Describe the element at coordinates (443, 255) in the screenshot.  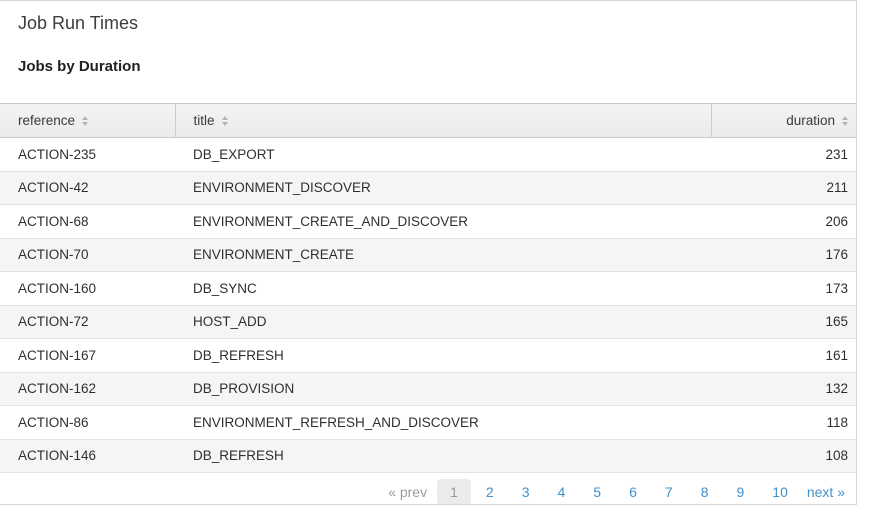
I see `cell-title: ENVIRONMENT_CREATE` at that location.